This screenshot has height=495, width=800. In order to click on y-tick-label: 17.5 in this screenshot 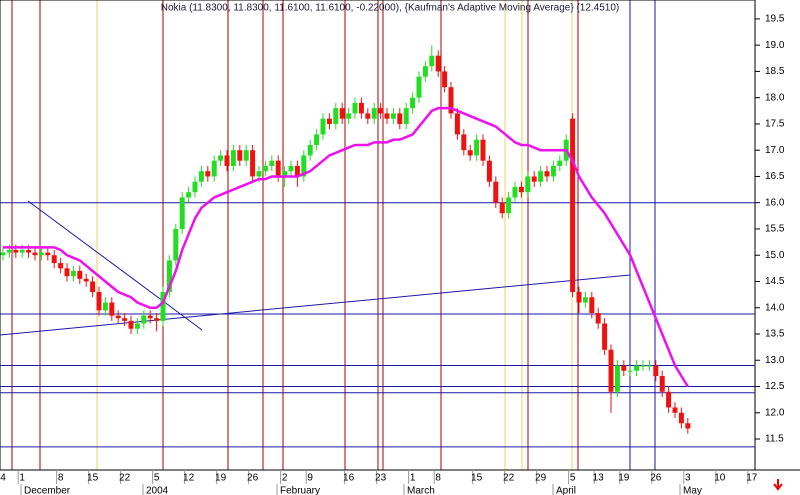, I will do `click(775, 124)`.